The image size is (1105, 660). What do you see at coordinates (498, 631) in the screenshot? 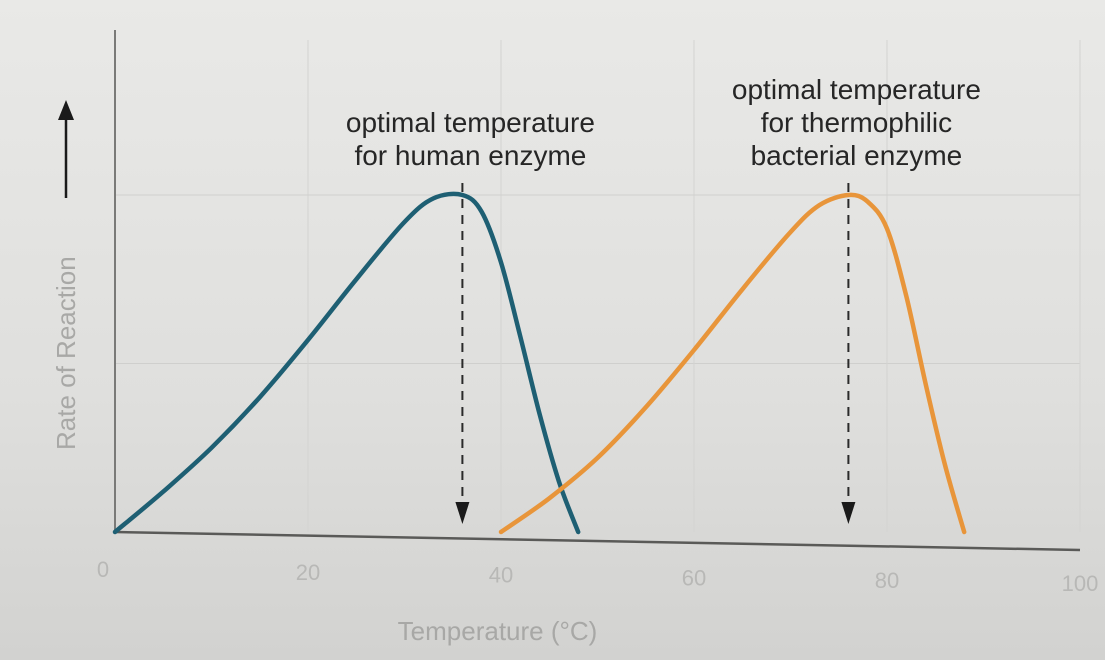
I see `x-axis-title: Temperature (°C)` at bounding box center [498, 631].